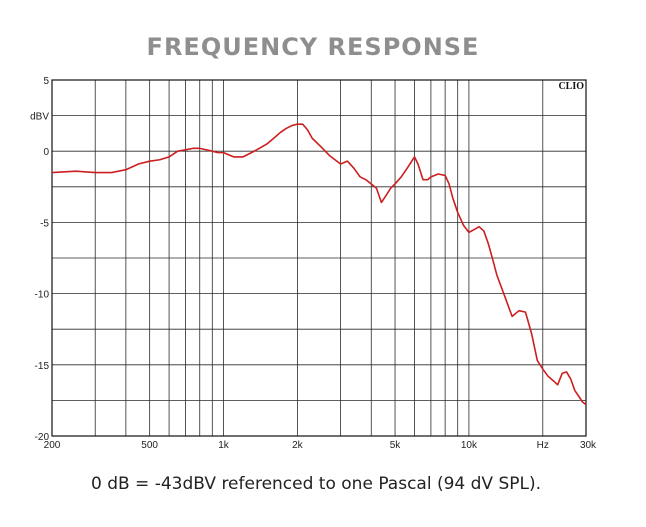 Image resolution: width=646 pixels, height=527 pixels. What do you see at coordinates (39, 117) in the screenshot?
I see `y-axis-label: dBV` at bounding box center [39, 117].